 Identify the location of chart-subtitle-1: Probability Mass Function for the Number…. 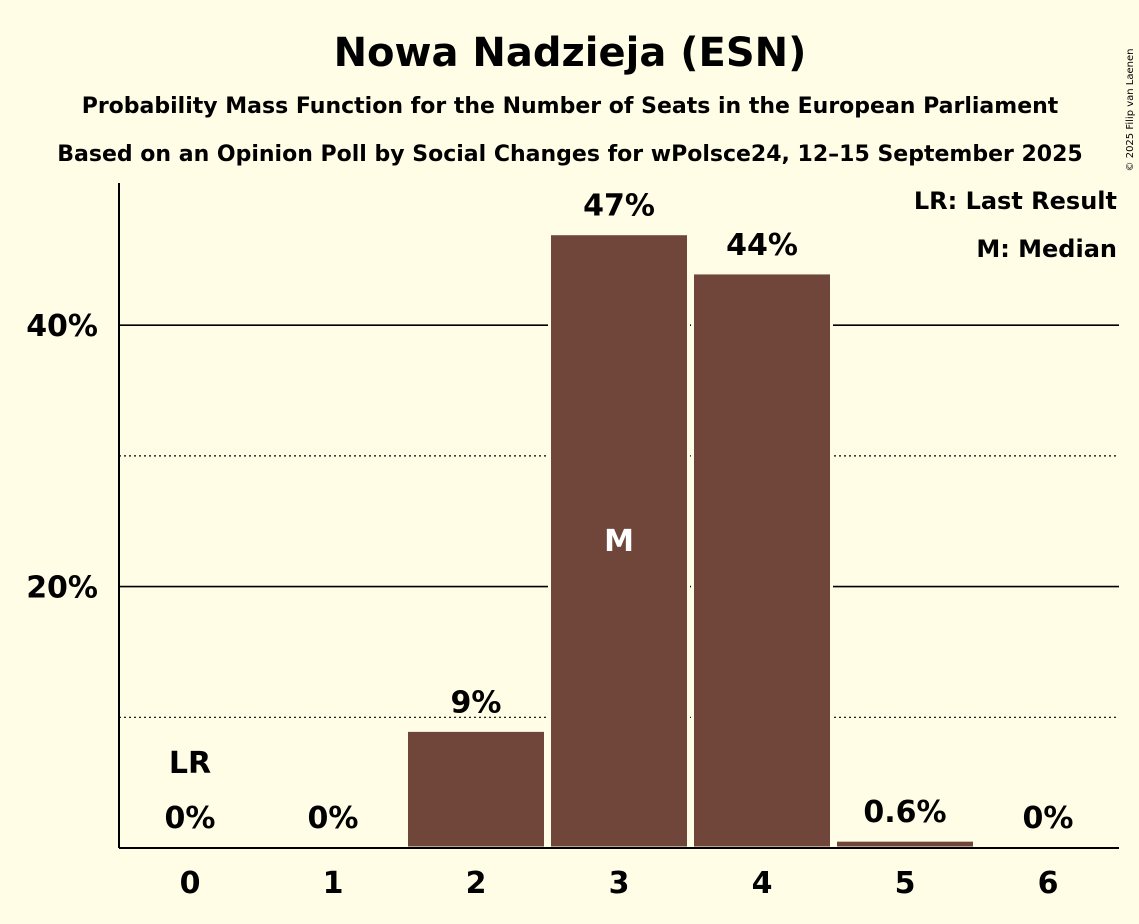
(570, 106).